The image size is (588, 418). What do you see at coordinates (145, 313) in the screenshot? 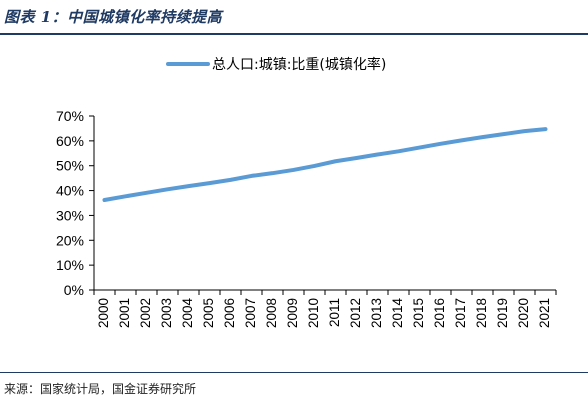
I see `x-tick-label: 2002` at bounding box center [145, 313].